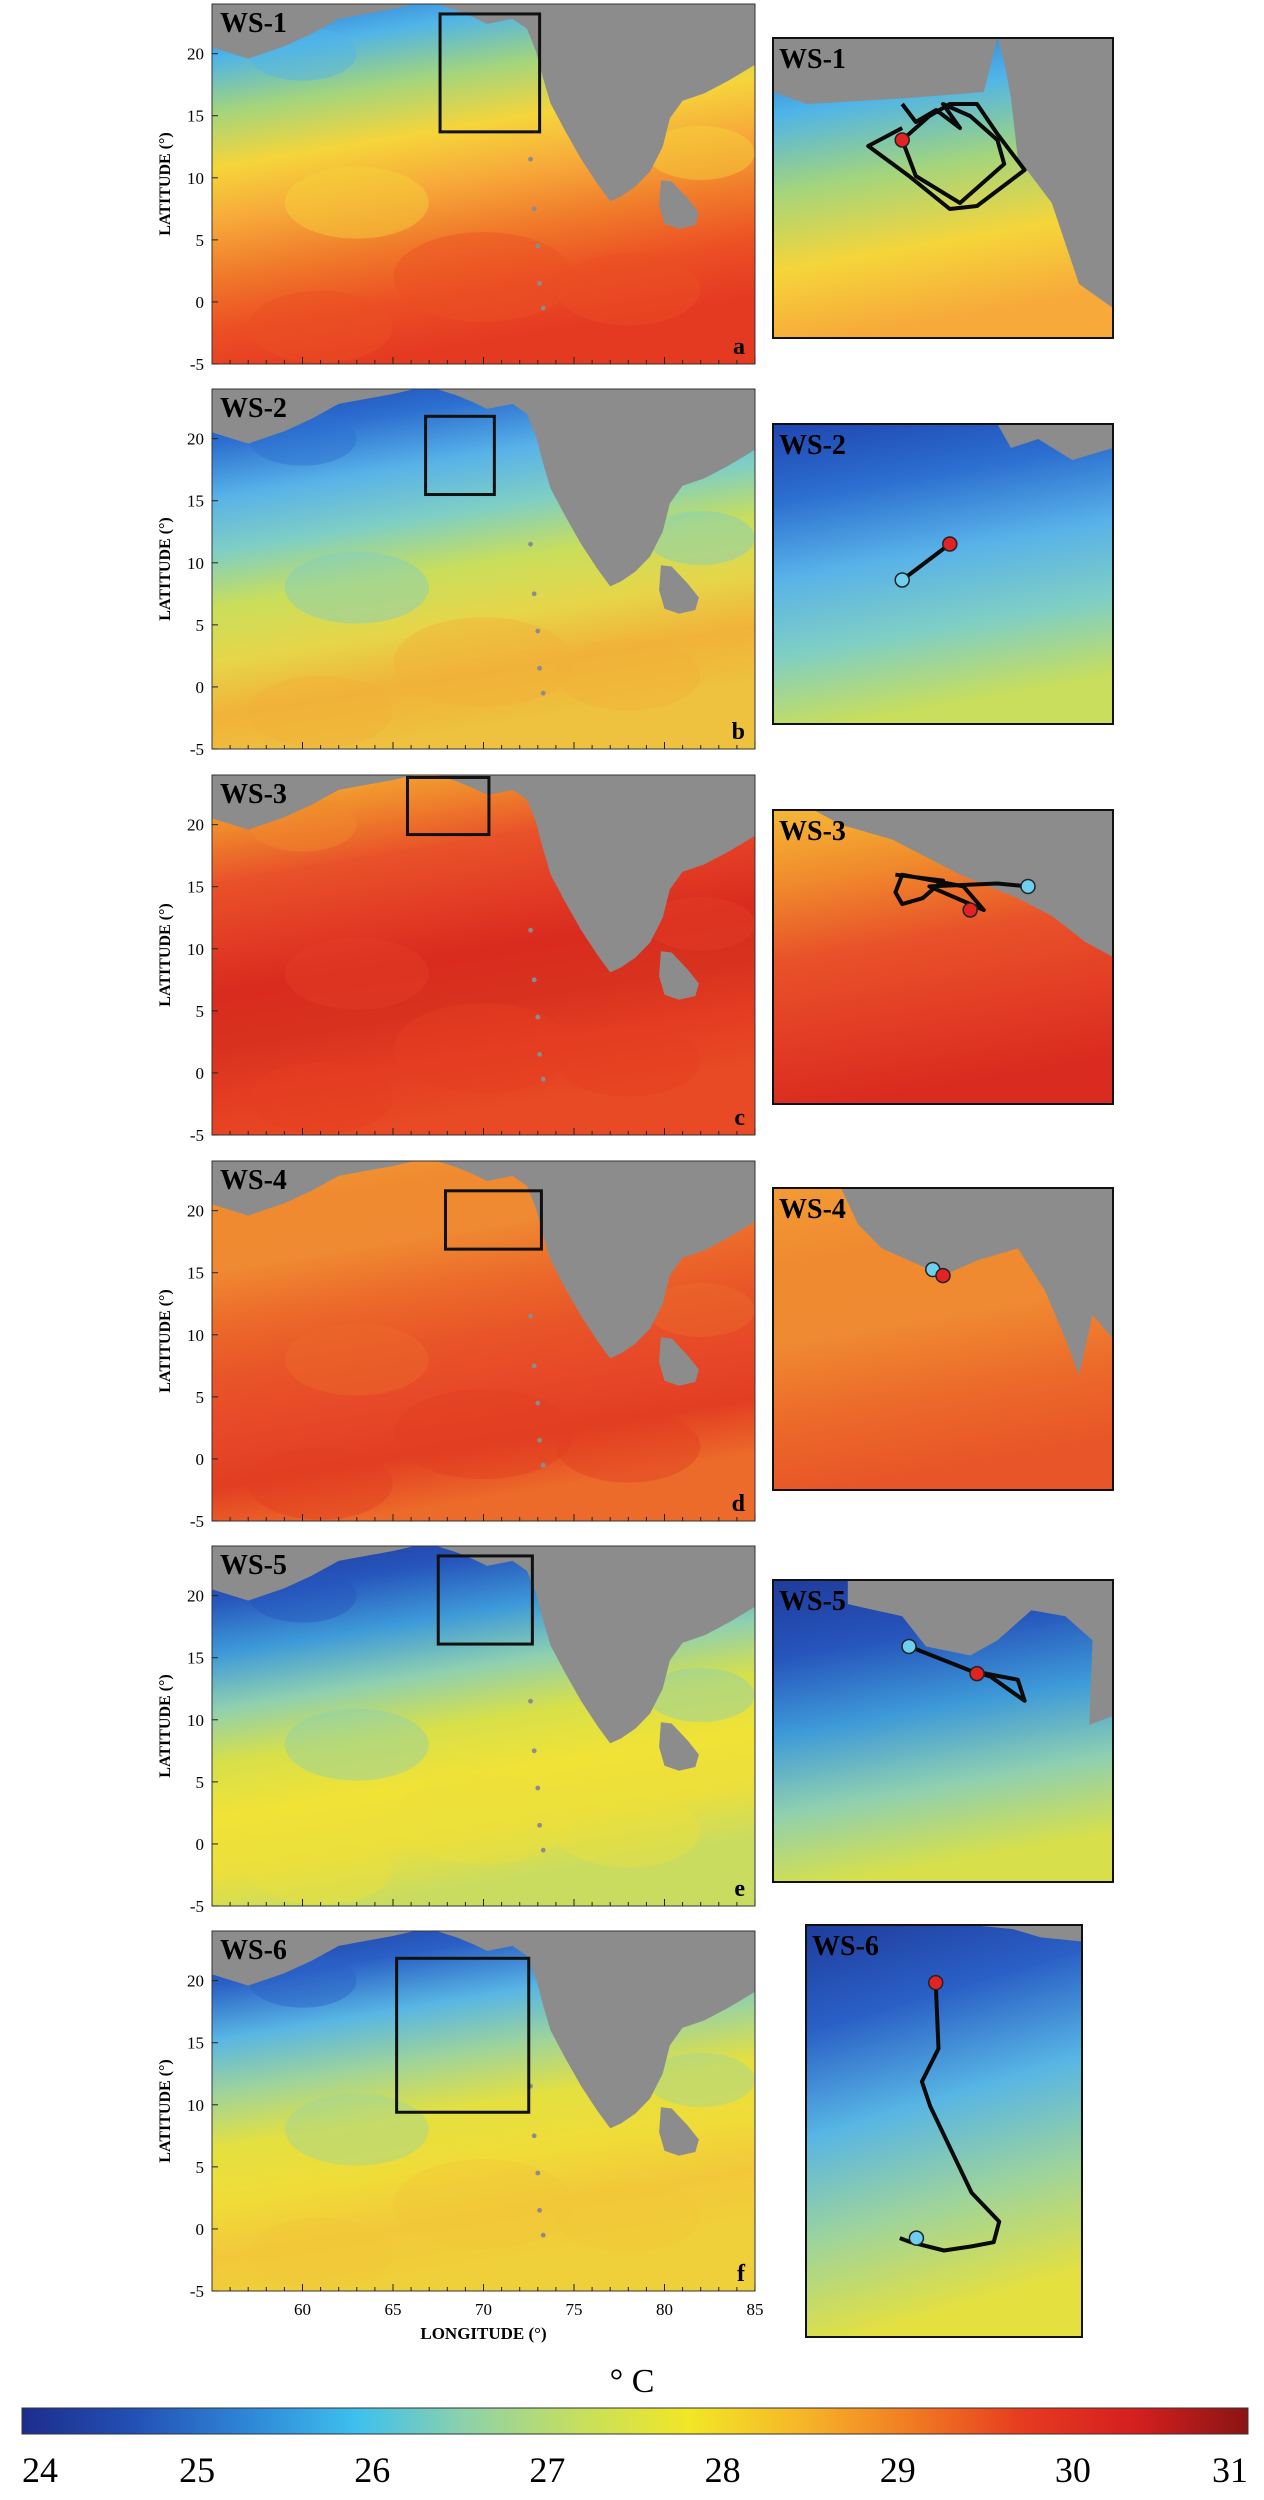  Describe the element at coordinates (943, 1731) in the screenshot. I see `inset-ws-5: WS-5` at that location.